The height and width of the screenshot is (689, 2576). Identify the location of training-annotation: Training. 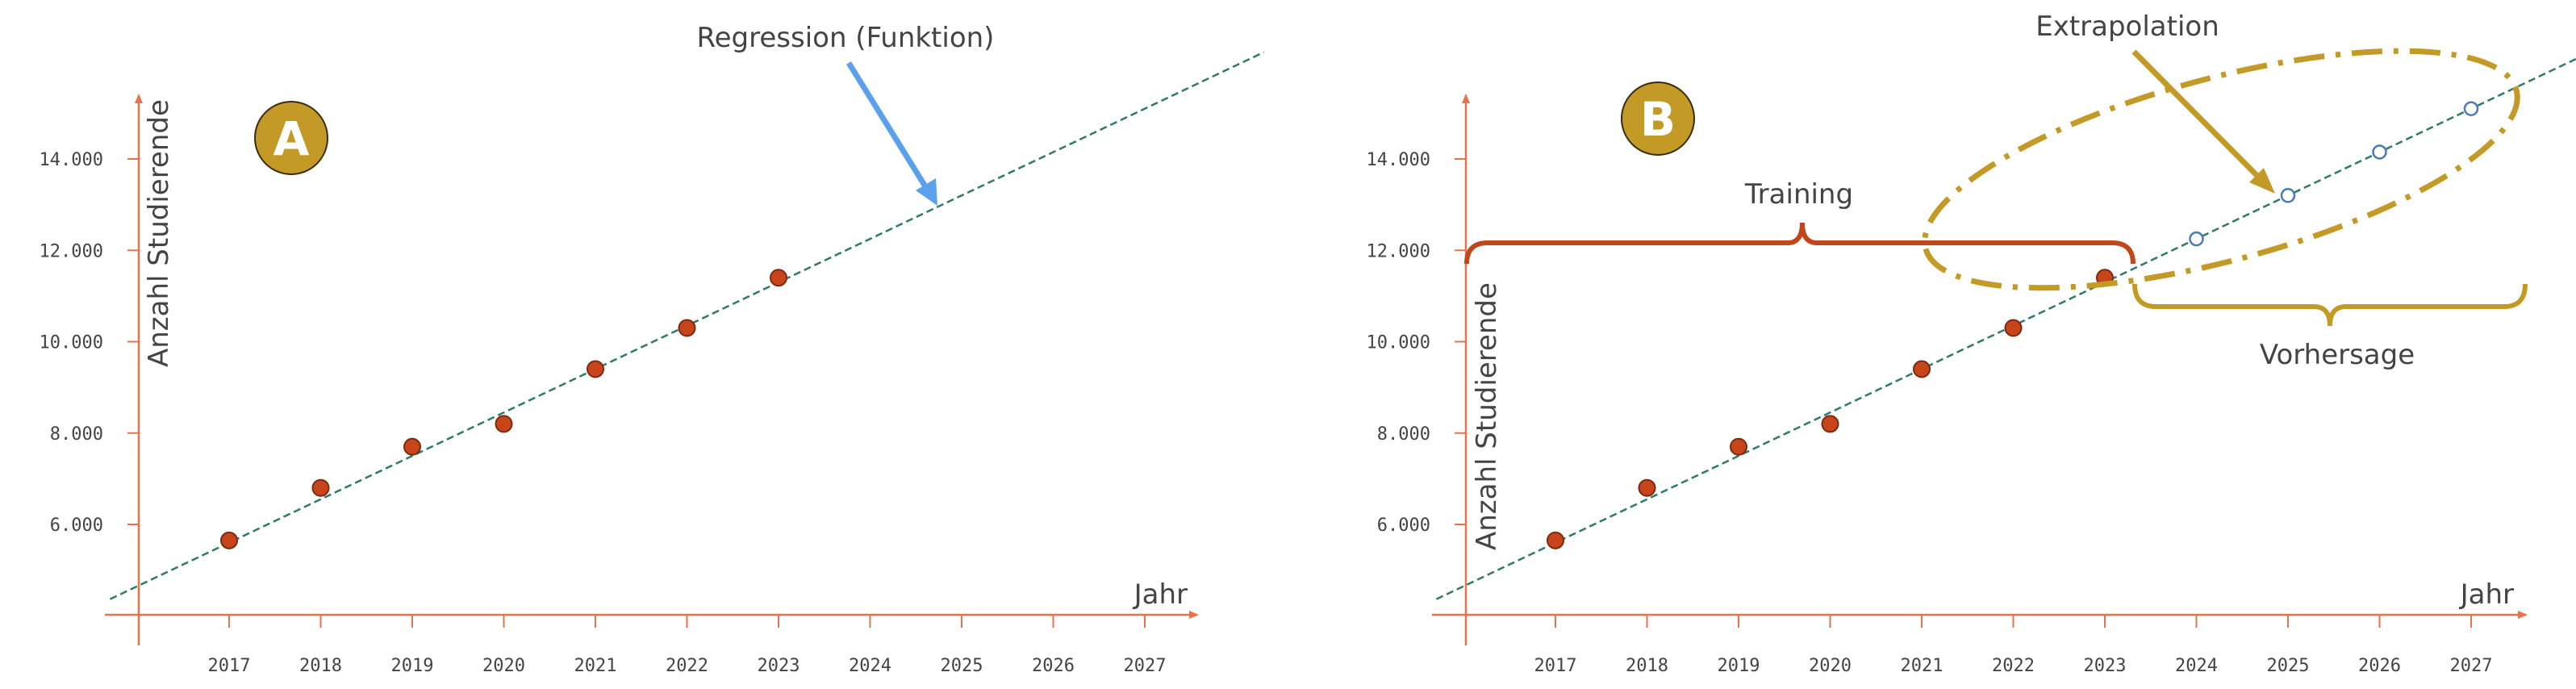
(1798, 194).